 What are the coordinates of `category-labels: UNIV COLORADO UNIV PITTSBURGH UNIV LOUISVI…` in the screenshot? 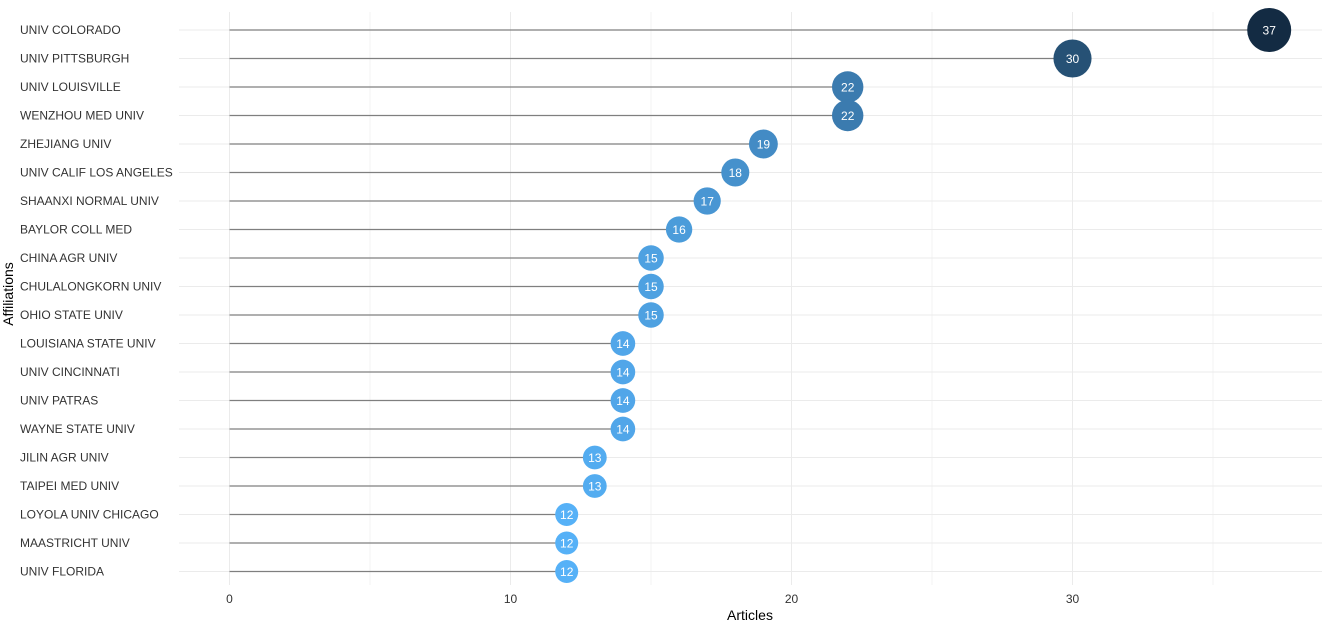 It's located at (96, 301).